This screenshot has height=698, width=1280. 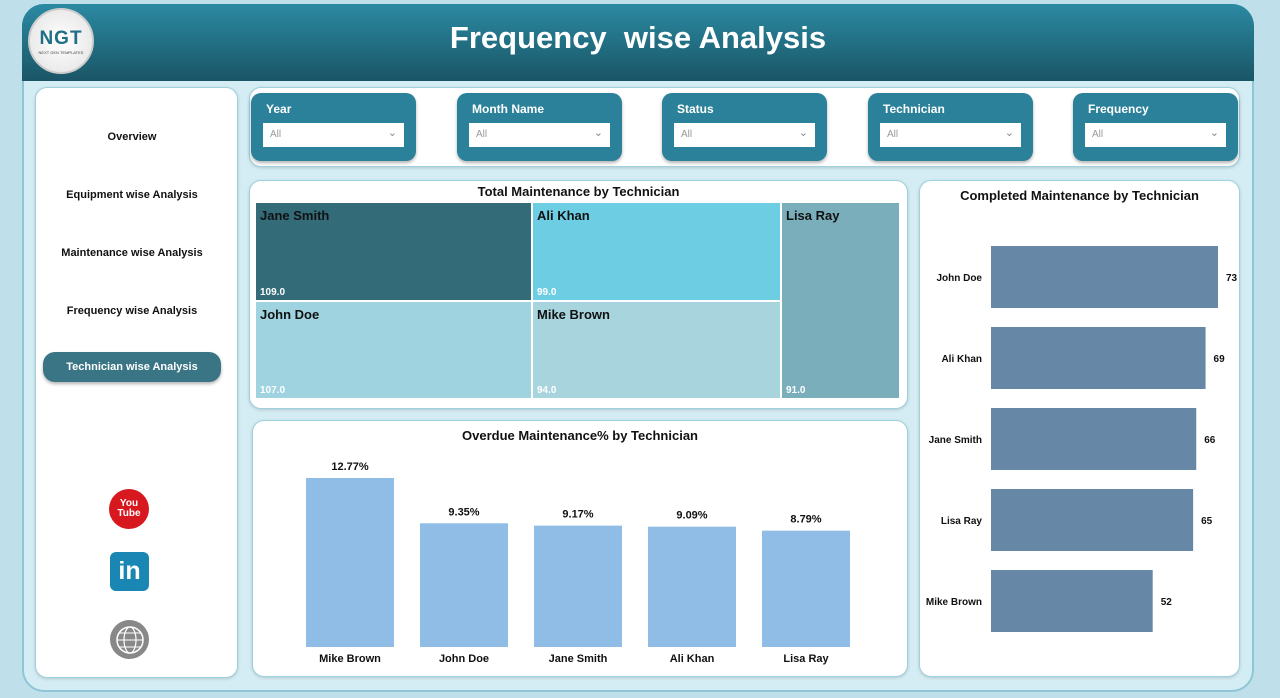 What do you see at coordinates (656, 350) in the screenshot?
I see `treemap-tile: Mike Brown 94.0` at bounding box center [656, 350].